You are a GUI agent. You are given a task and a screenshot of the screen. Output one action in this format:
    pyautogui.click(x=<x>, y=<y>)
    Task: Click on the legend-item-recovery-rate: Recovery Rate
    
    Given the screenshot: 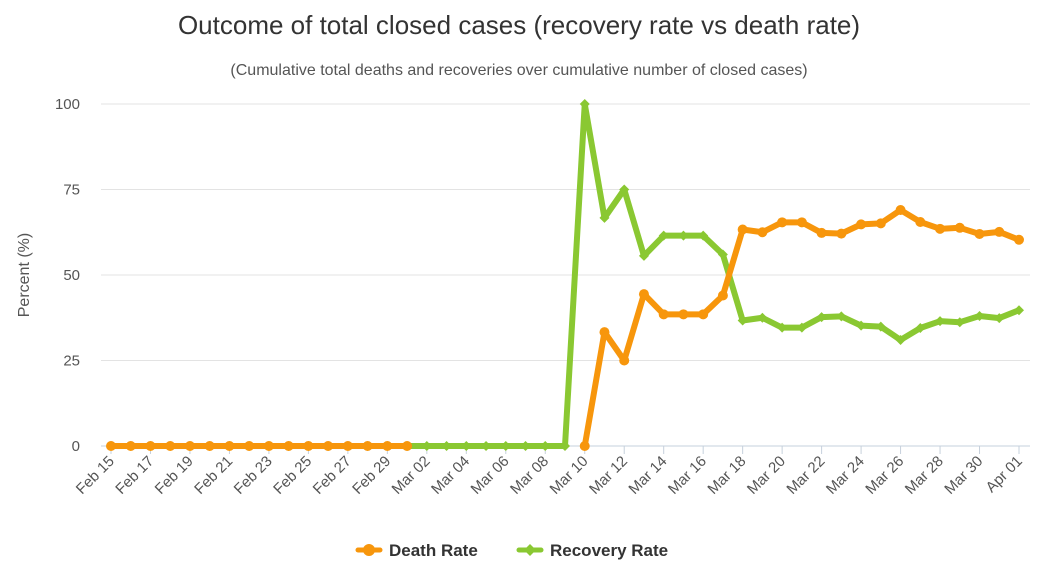 What is the action you would take?
    pyautogui.click(x=592, y=550)
    